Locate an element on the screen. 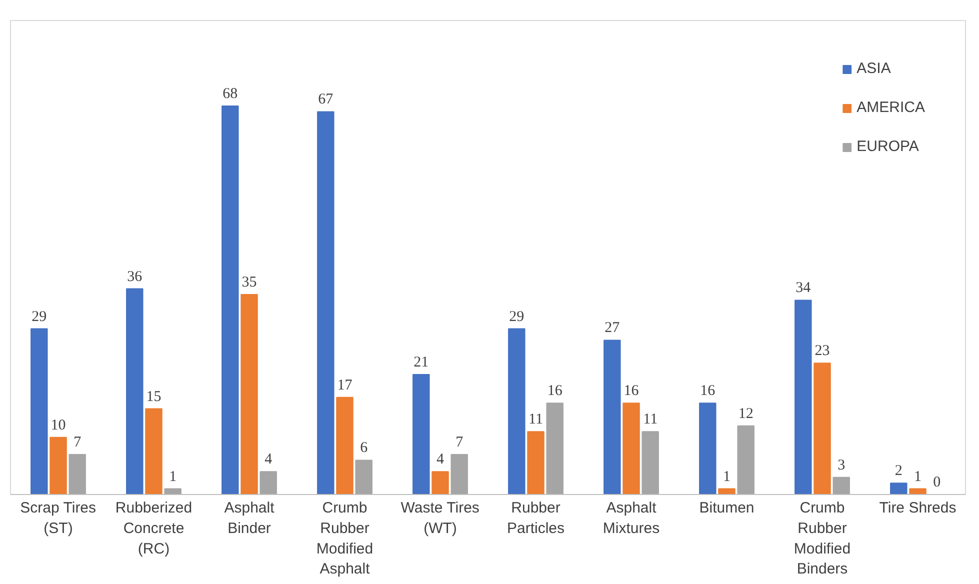  legend-label: EUROPA is located at coordinates (887, 146).